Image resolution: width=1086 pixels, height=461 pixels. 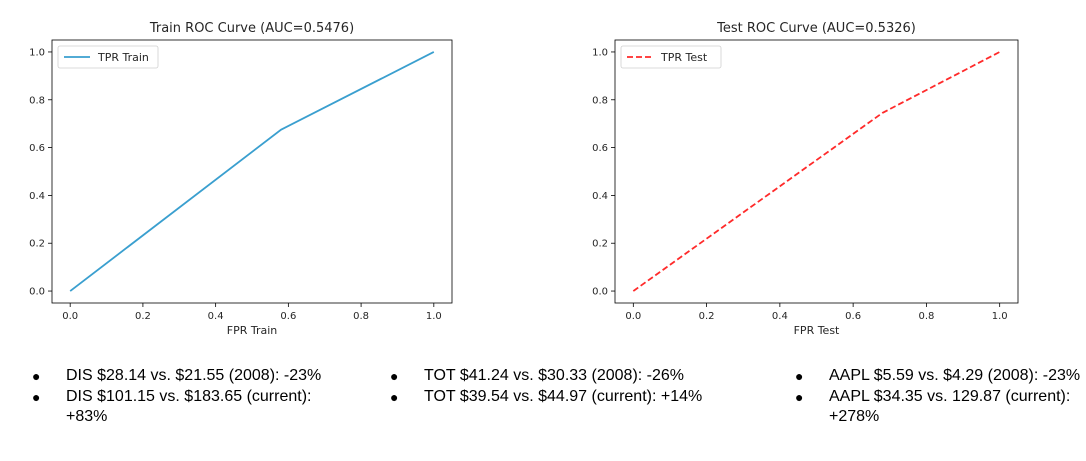 What do you see at coordinates (123, 57) in the screenshot?
I see `legend-label: TPR Train` at bounding box center [123, 57].